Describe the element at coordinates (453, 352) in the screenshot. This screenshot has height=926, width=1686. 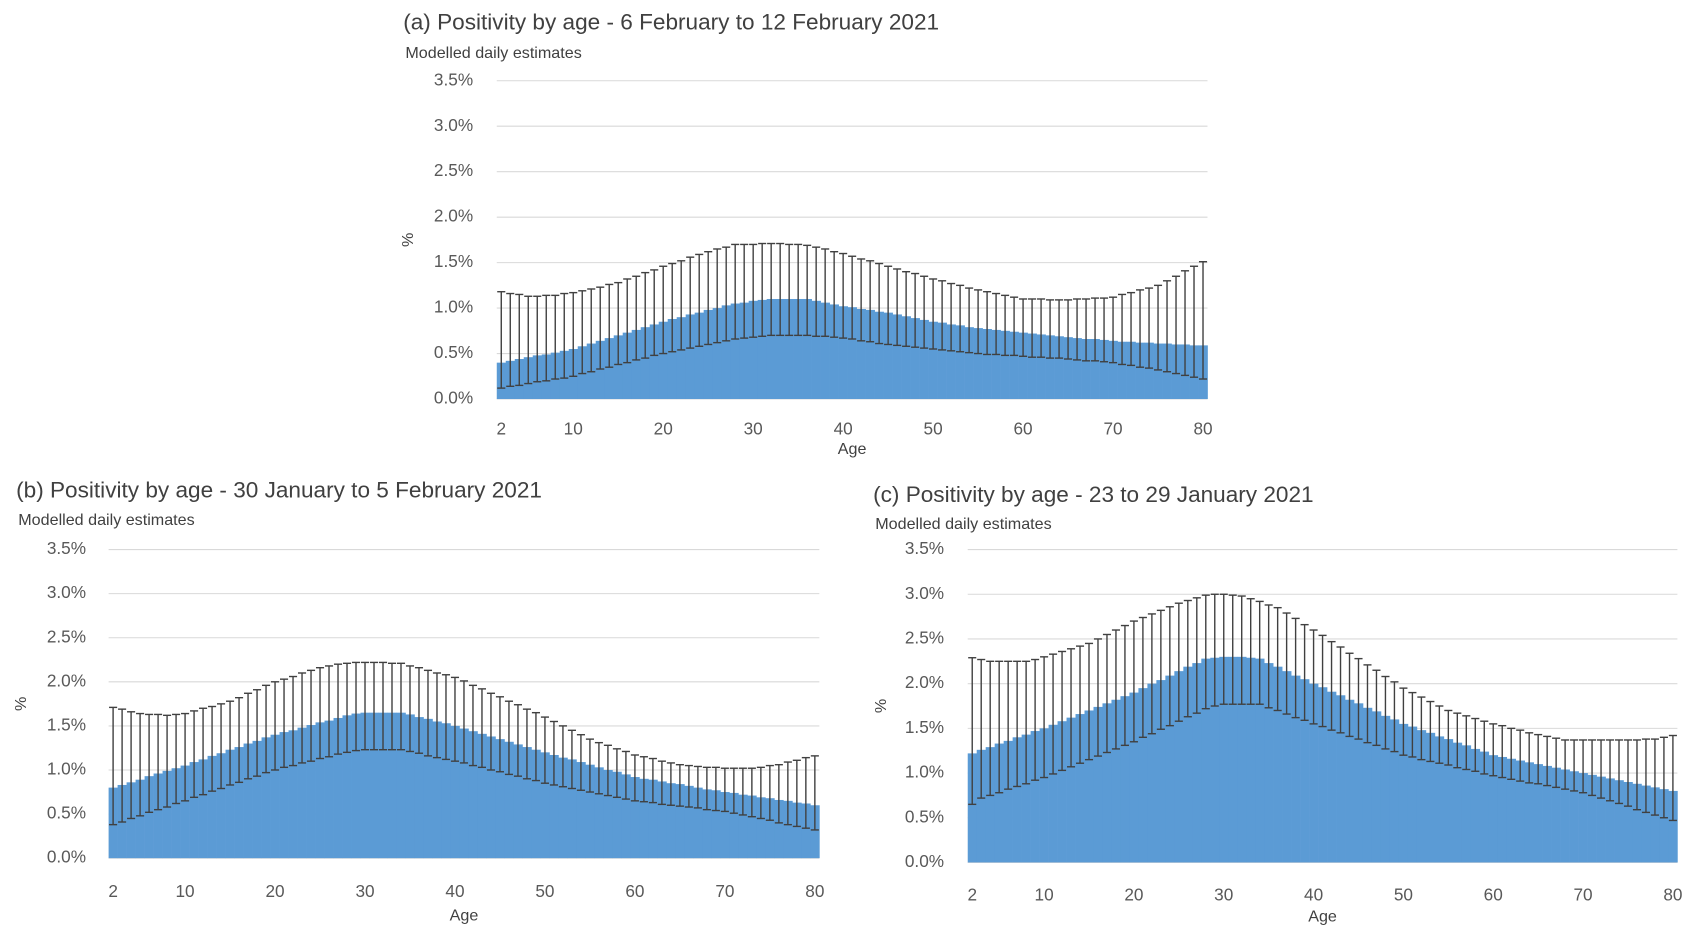
I see `y-tick-label: 0.5%` at that location.